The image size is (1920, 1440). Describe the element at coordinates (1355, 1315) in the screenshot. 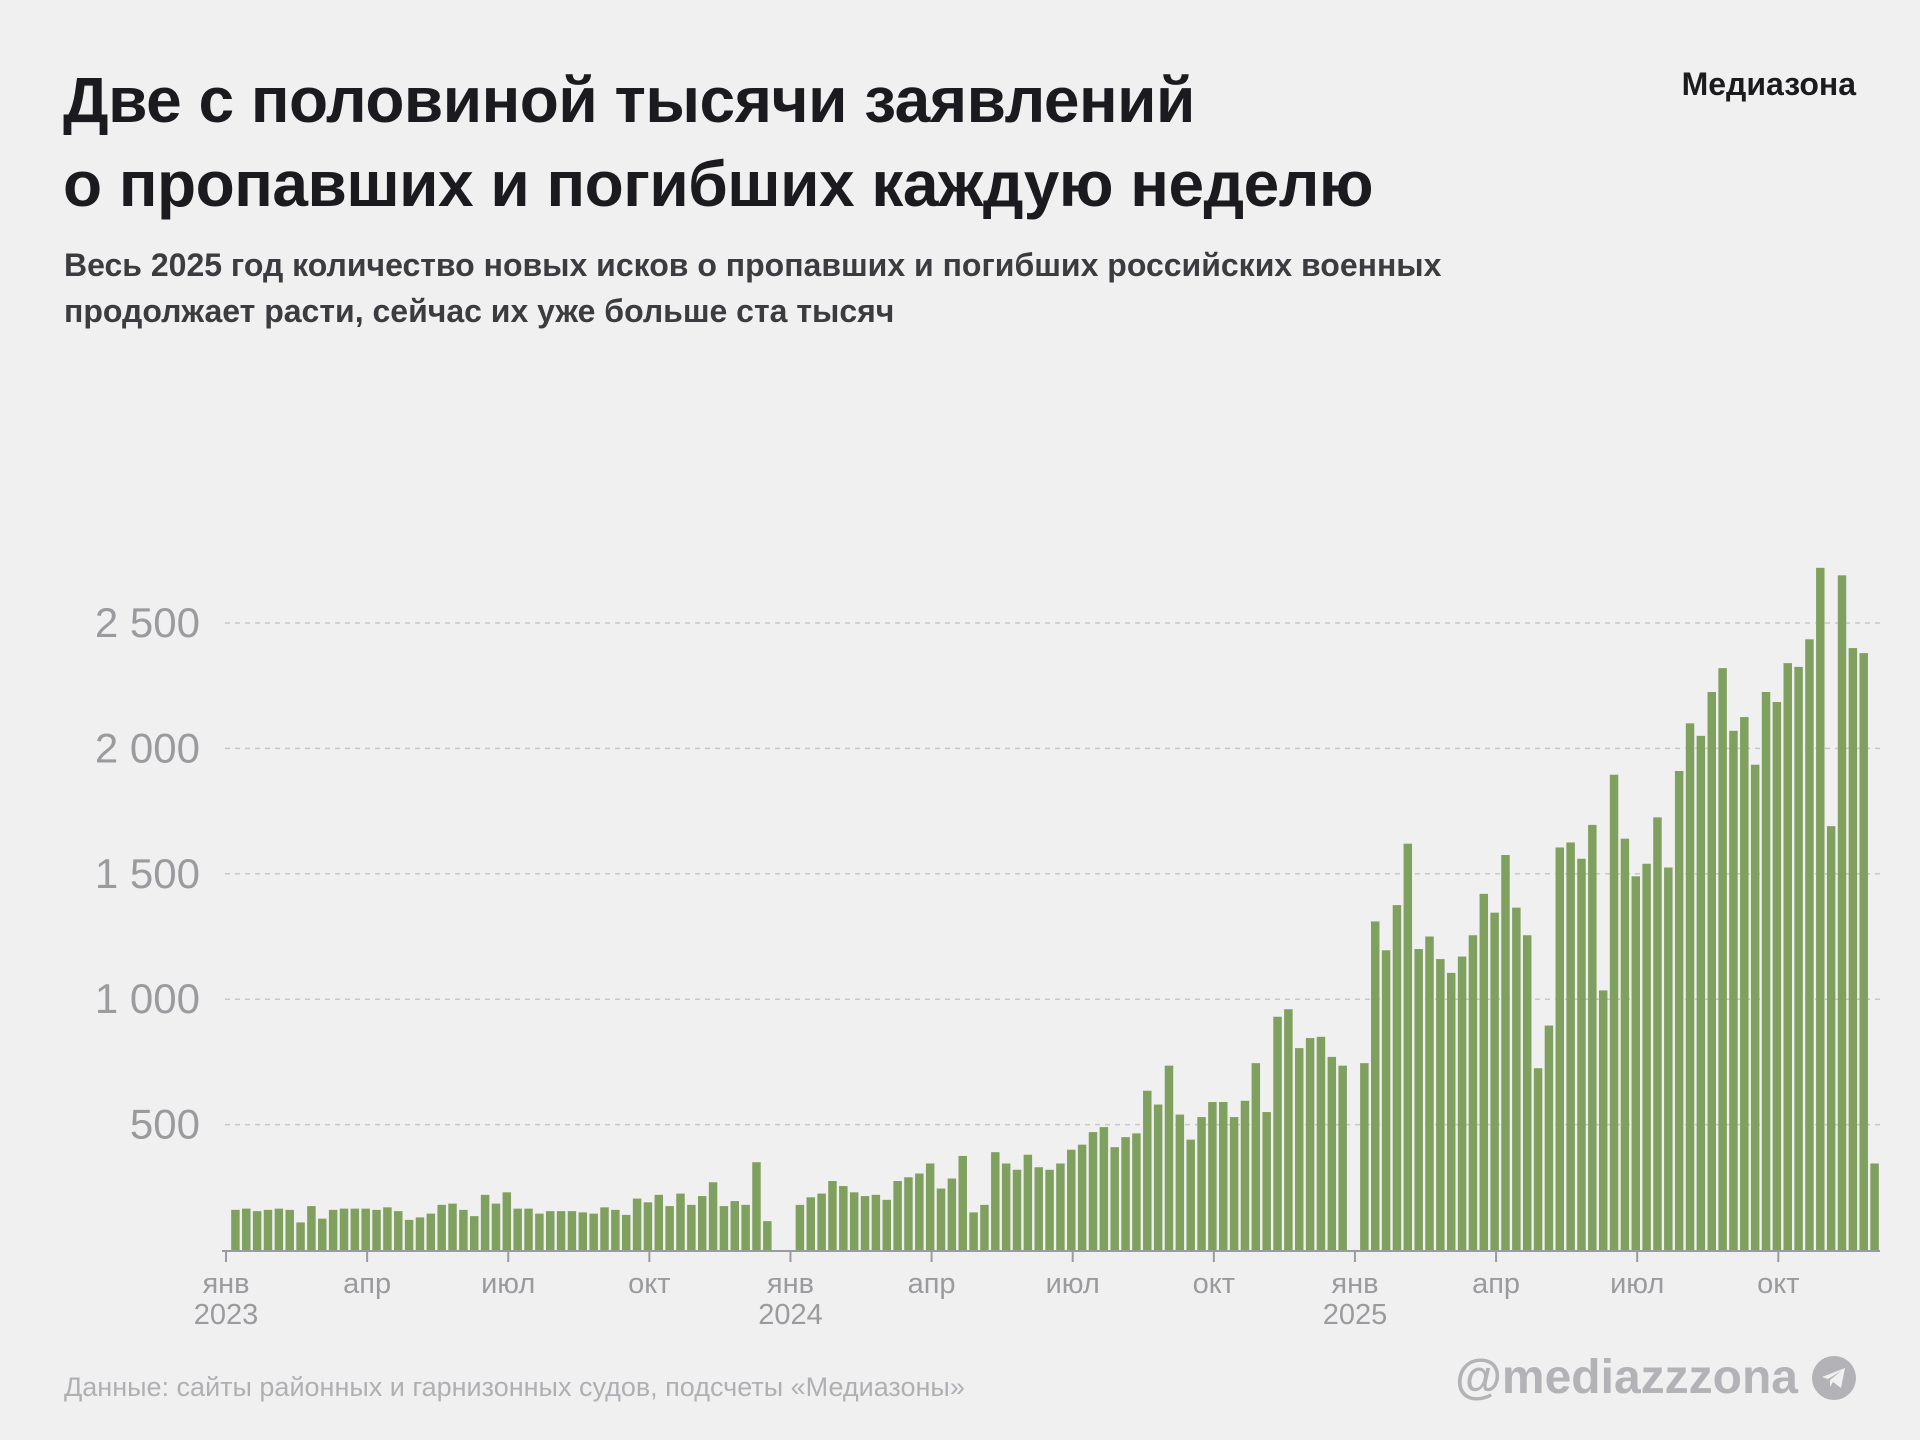

I see `x-year-label: 2025` at that location.